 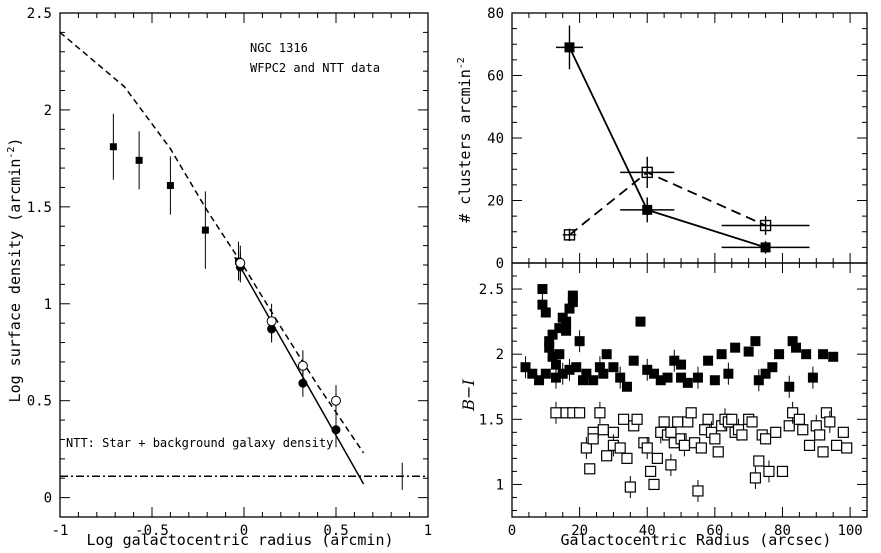 I want to click on left-y-axis-label: Log surface density (arcmin-2), so click(x=15, y=270).